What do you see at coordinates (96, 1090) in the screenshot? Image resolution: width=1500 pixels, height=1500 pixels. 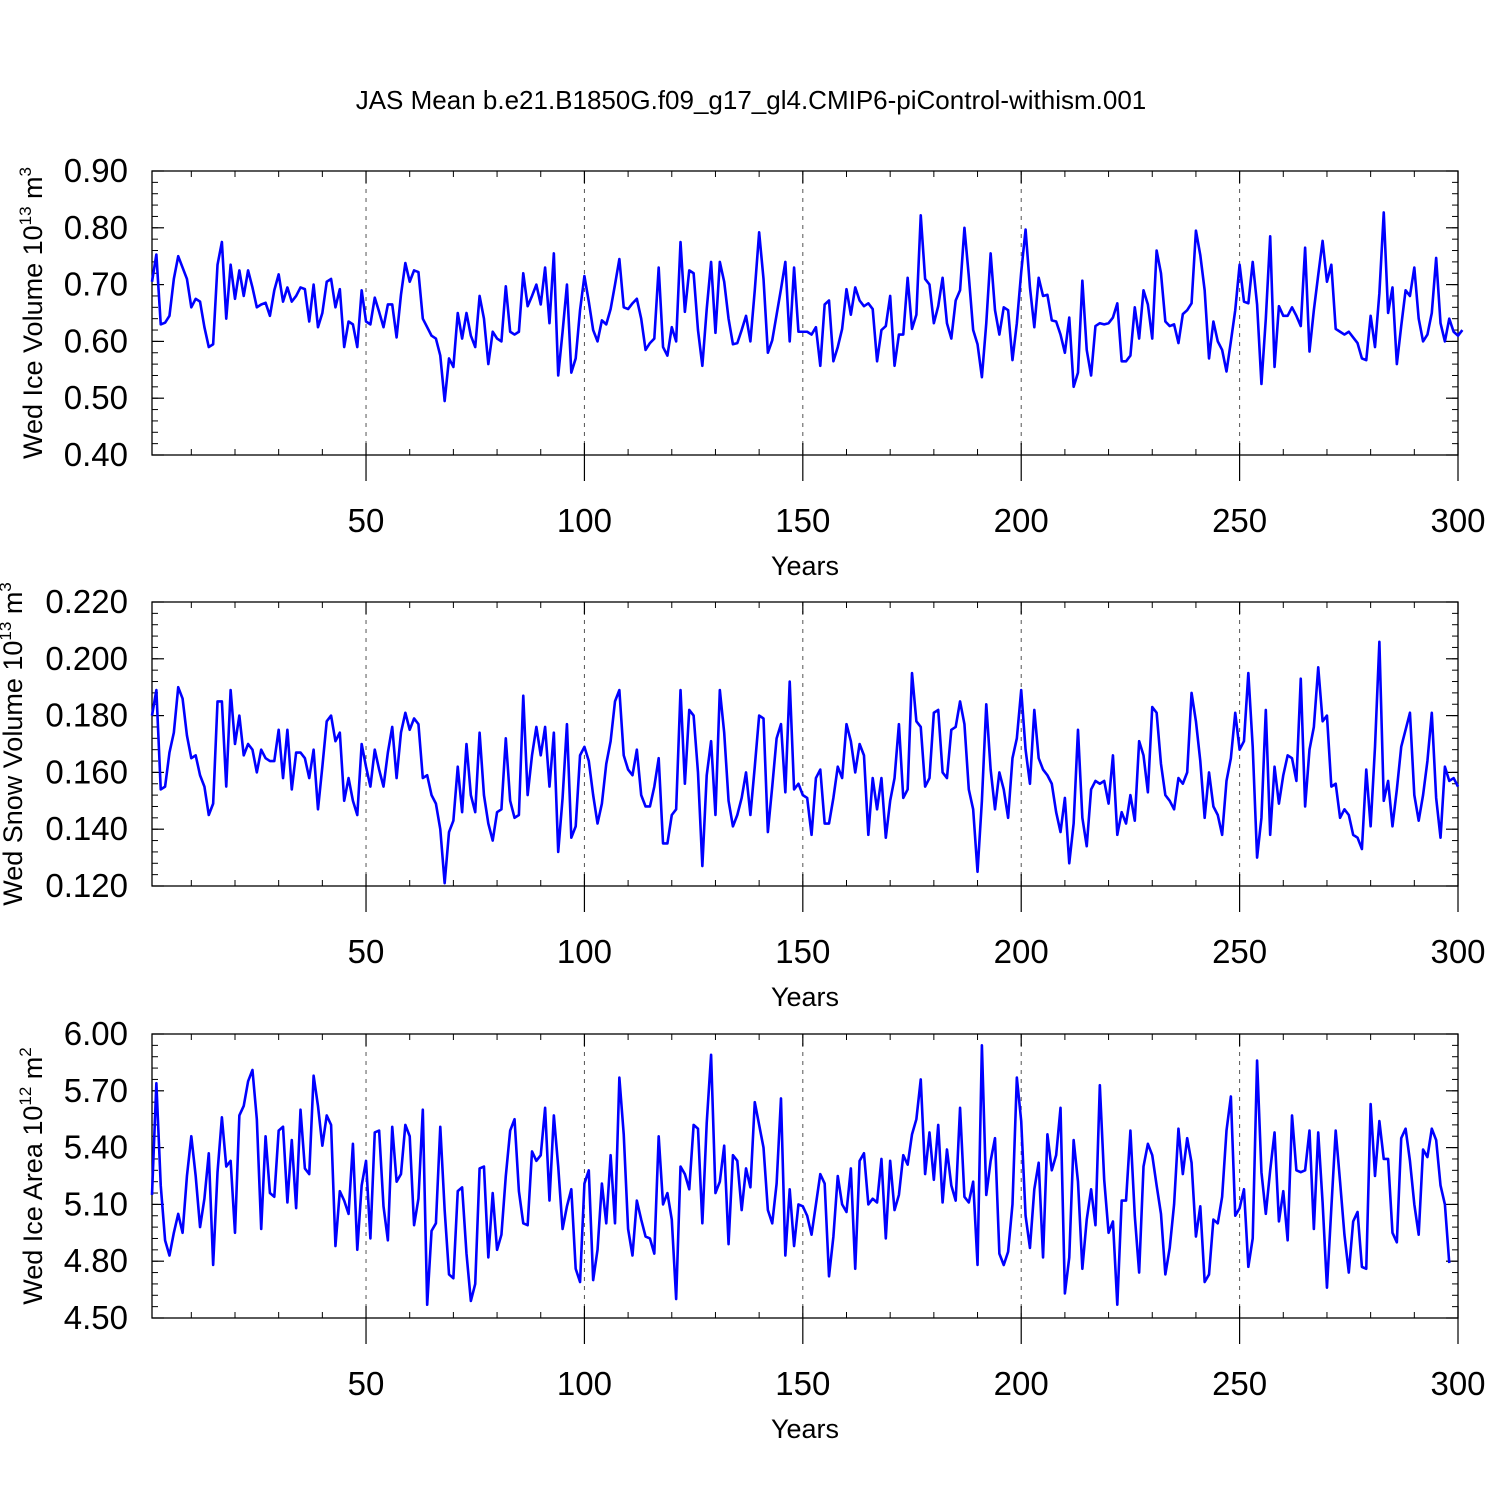 I see `y-tick-label: 5.70` at bounding box center [96, 1090].